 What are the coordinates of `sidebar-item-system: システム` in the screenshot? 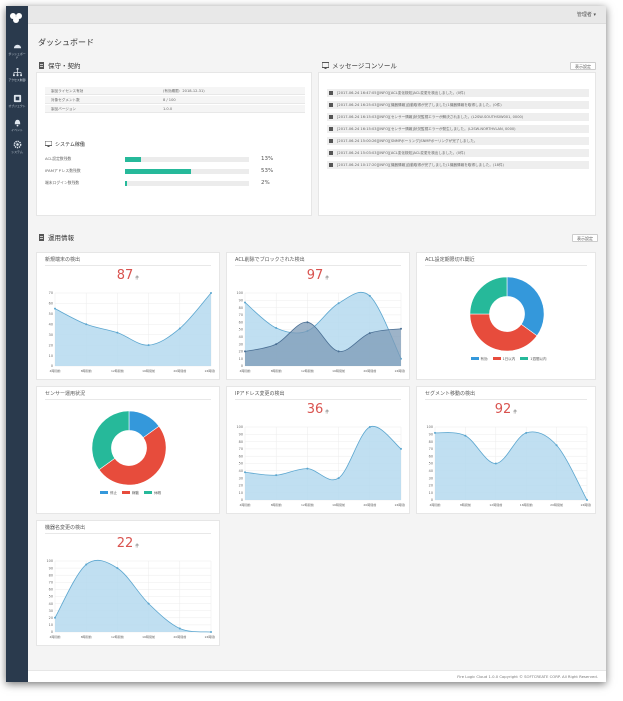 It's located at (17, 147).